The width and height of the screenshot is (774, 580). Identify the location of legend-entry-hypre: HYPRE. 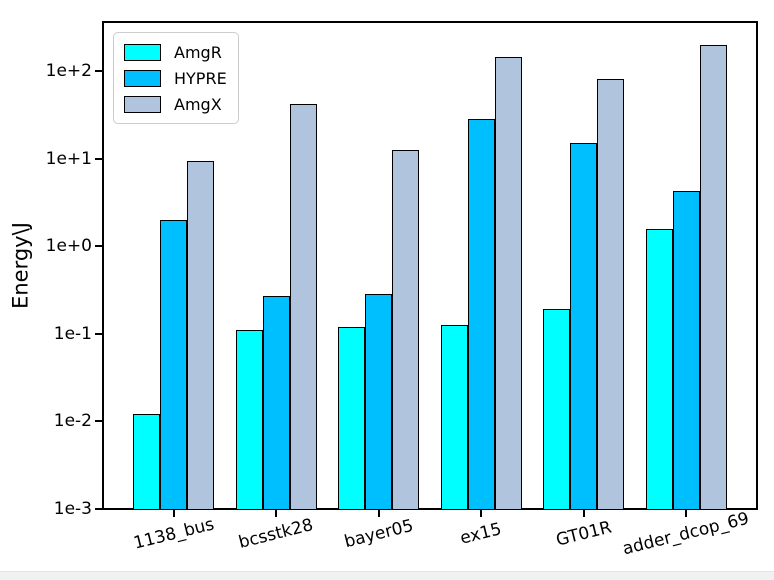
(176, 78).